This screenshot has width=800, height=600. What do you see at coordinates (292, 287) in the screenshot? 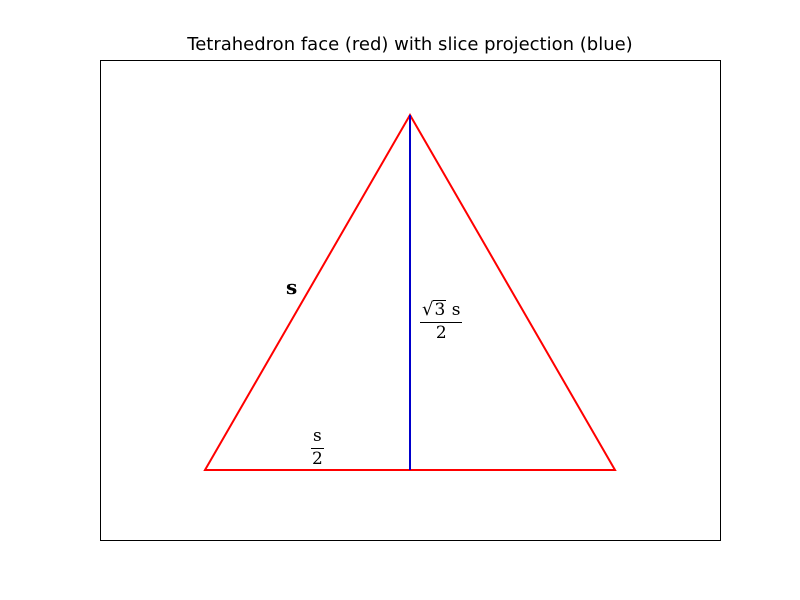
I see `side-label: s` at bounding box center [292, 287].